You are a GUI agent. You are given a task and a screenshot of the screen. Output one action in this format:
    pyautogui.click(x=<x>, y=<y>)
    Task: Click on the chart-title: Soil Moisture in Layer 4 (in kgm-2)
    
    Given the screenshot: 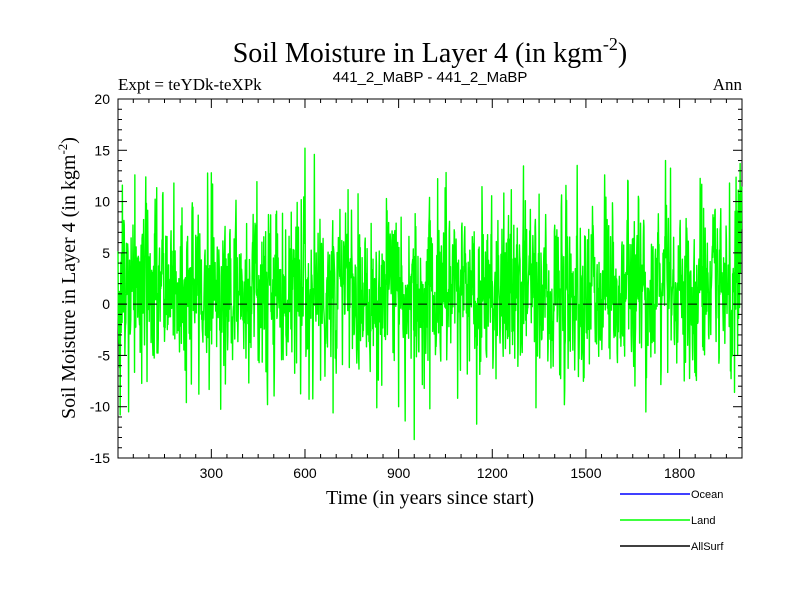 What is the action you would take?
    pyautogui.click(x=430, y=51)
    